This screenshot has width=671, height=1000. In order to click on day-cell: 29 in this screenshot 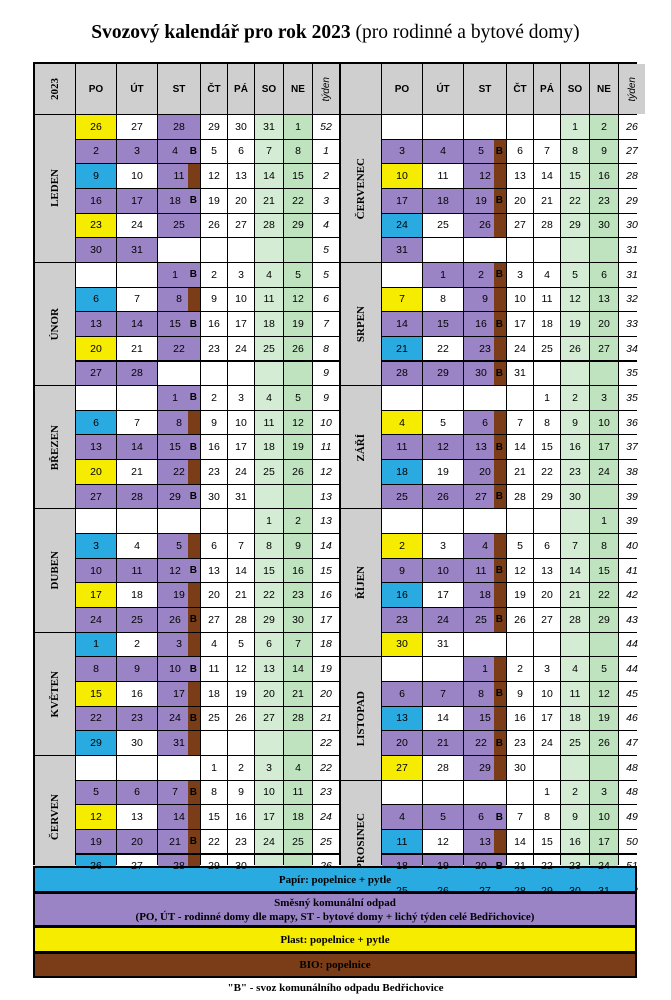, I will do `click(298, 225)`.